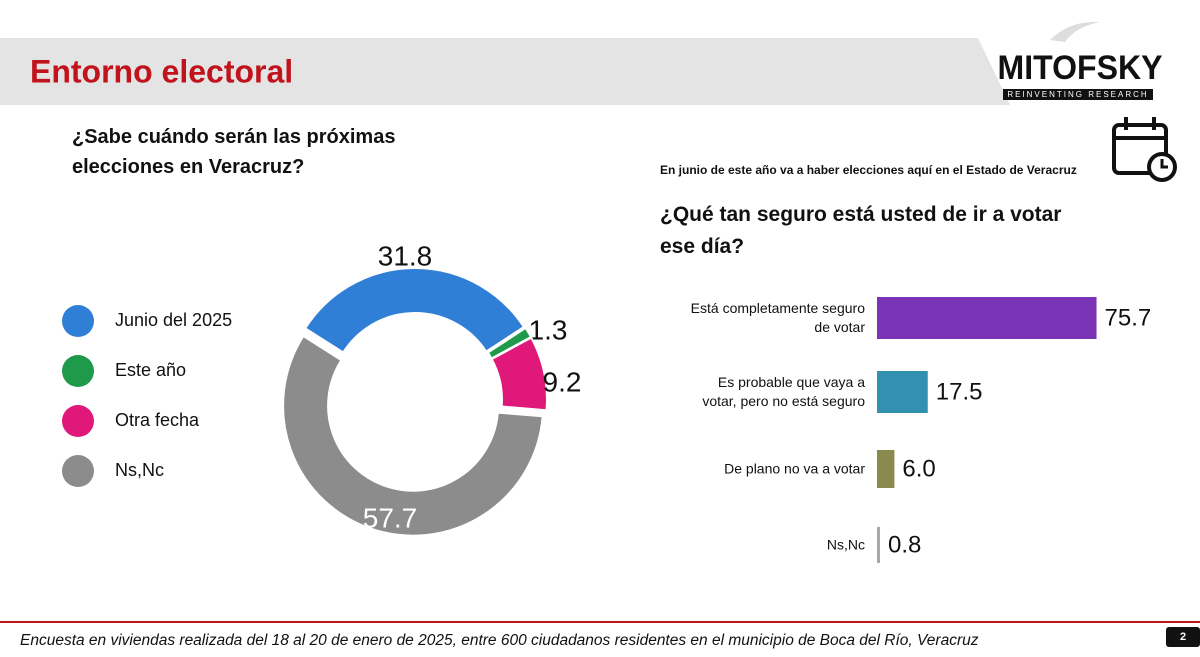 This screenshot has height=657, width=1200. Describe the element at coordinates (1144, 149) in the screenshot. I see `calendar-icon` at that location.